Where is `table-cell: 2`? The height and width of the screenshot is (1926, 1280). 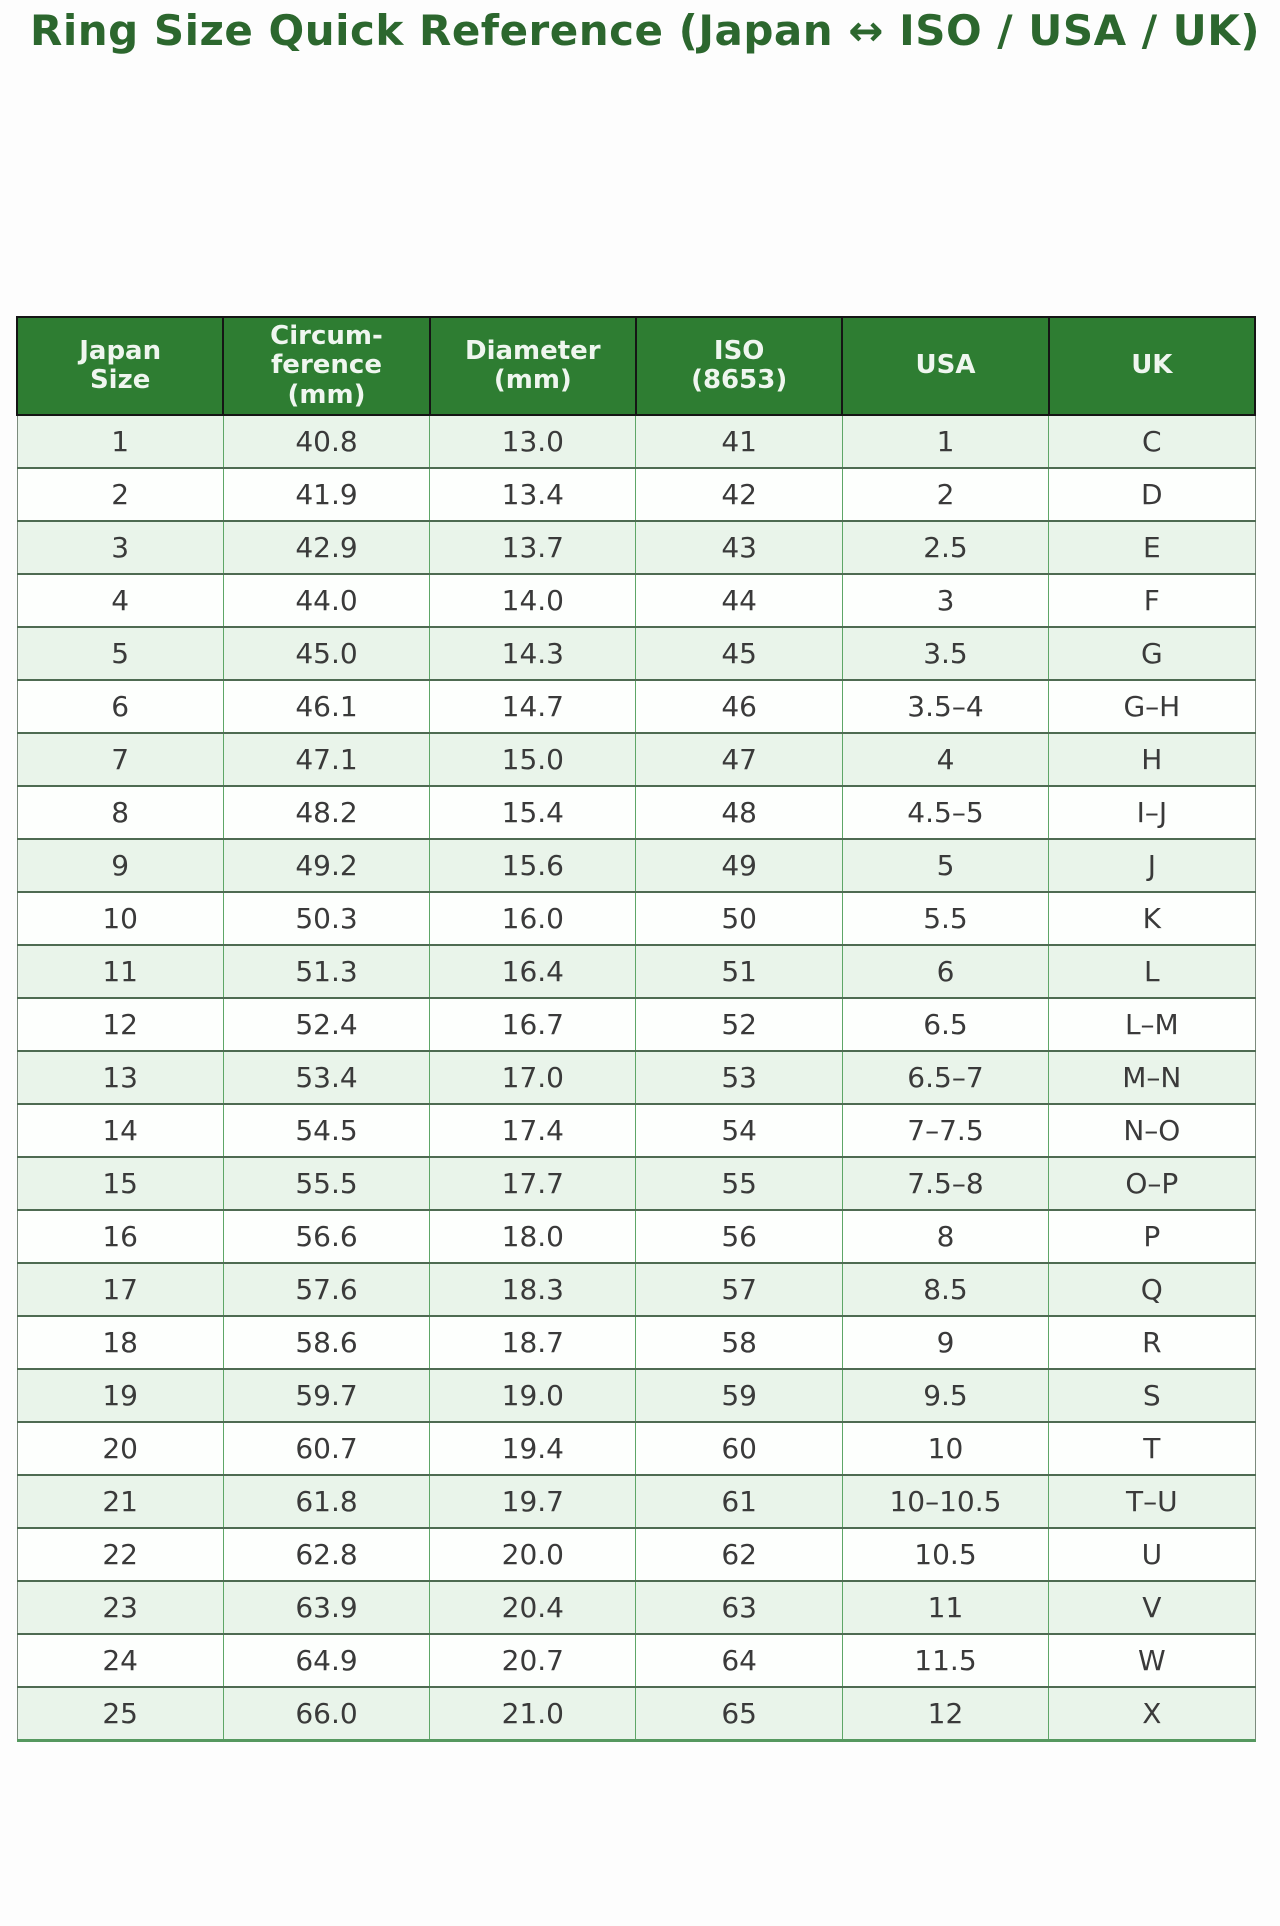
table-cell: 2 is located at coordinates (120, 494).